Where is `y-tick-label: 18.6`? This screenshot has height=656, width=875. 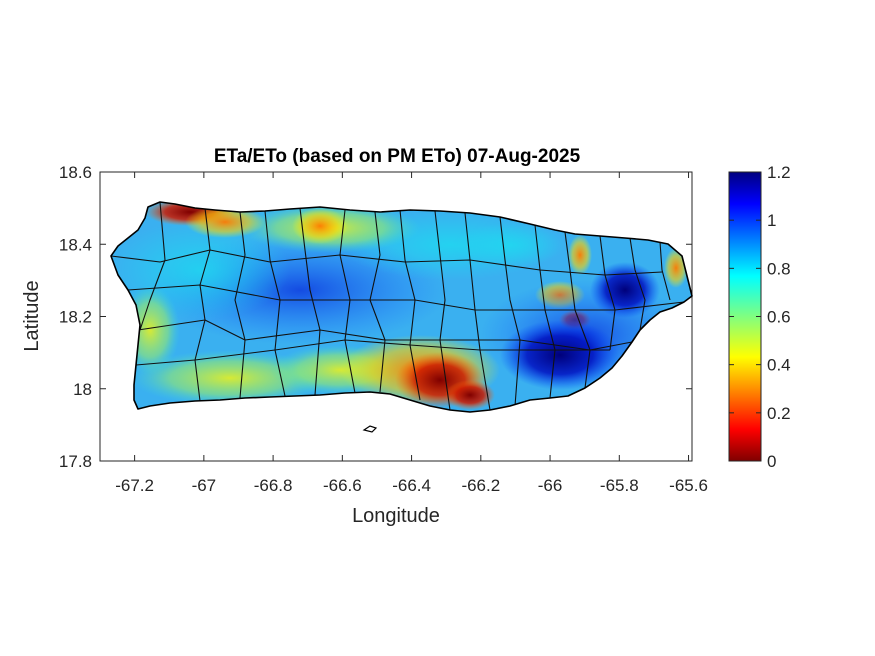 y-tick-label: 18.6 is located at coordinates (75, 172).